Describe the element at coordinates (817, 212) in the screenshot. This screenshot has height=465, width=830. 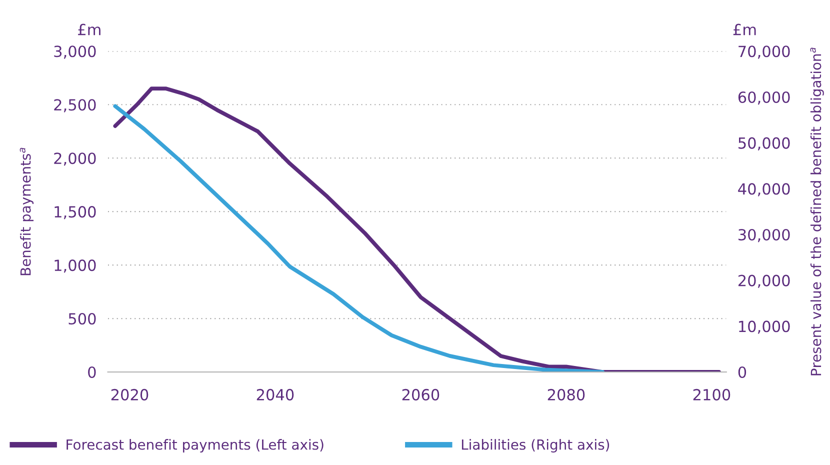
I see `y2-axis-title: Present value of the defined benefit obligation$^{a}$` at that location.